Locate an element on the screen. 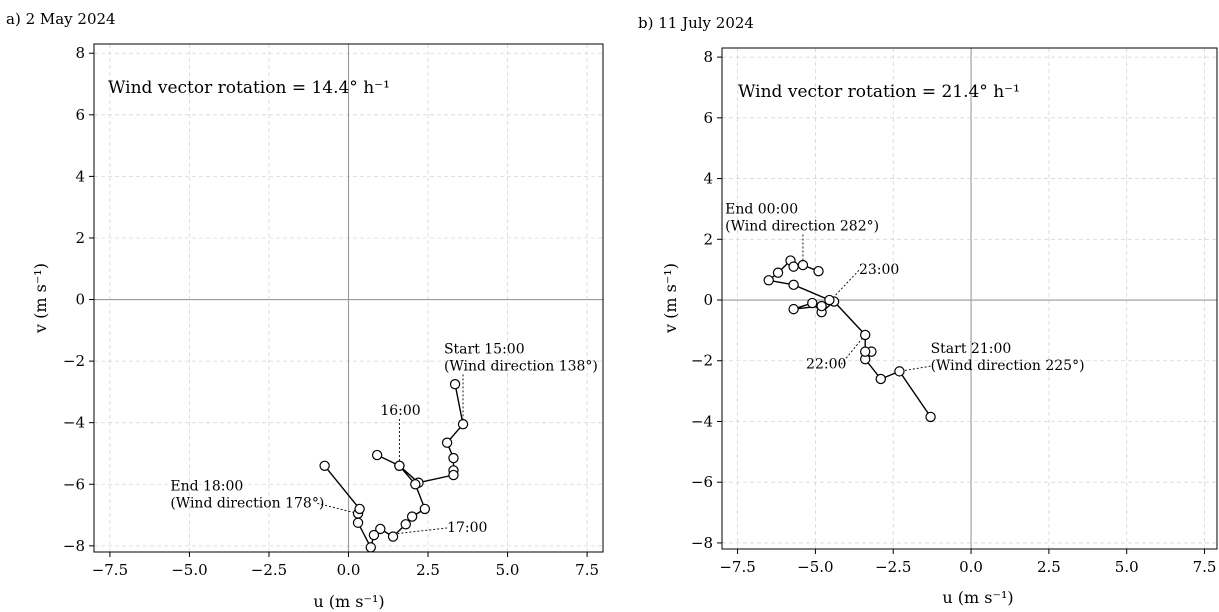 The height and width of the screenshot is (612, 1219). panel-a-y-ticks: −8 −6 −4 −2 0 2 4 6 8 is located at coordinates (78, 299).